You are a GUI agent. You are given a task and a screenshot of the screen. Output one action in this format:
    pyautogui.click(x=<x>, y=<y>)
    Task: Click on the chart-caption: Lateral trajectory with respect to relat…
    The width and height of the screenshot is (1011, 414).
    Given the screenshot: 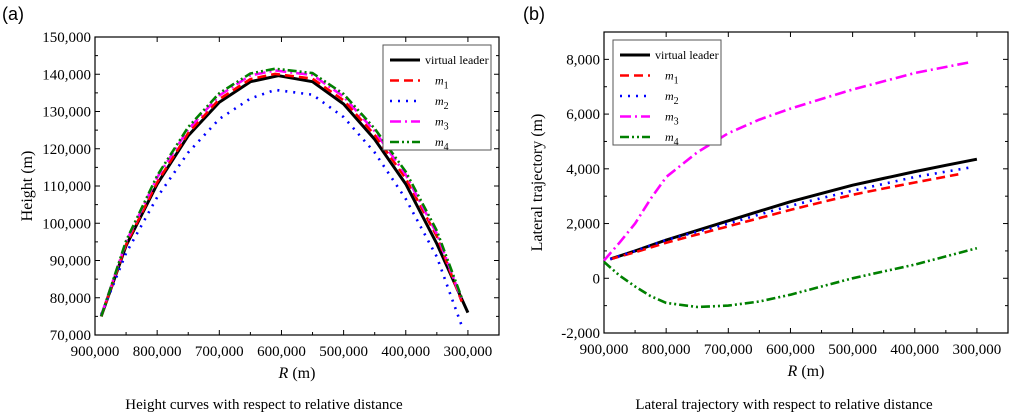 What is the action you would take?
    pyautogui.click(x=784, y=405)
    